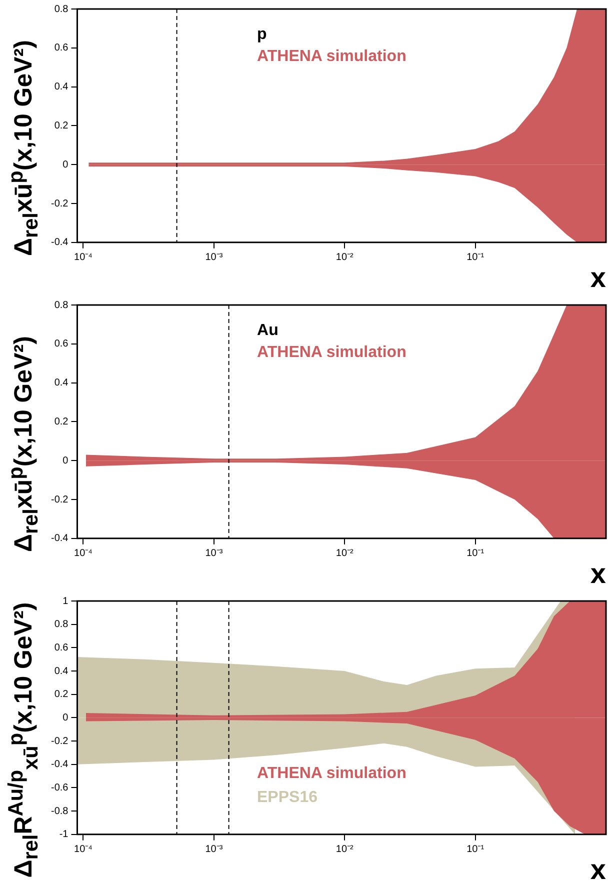  What do you see at coordinates (262, 35) in the screenshot?
I see `annotation: p` at bounding box center [262, 35].